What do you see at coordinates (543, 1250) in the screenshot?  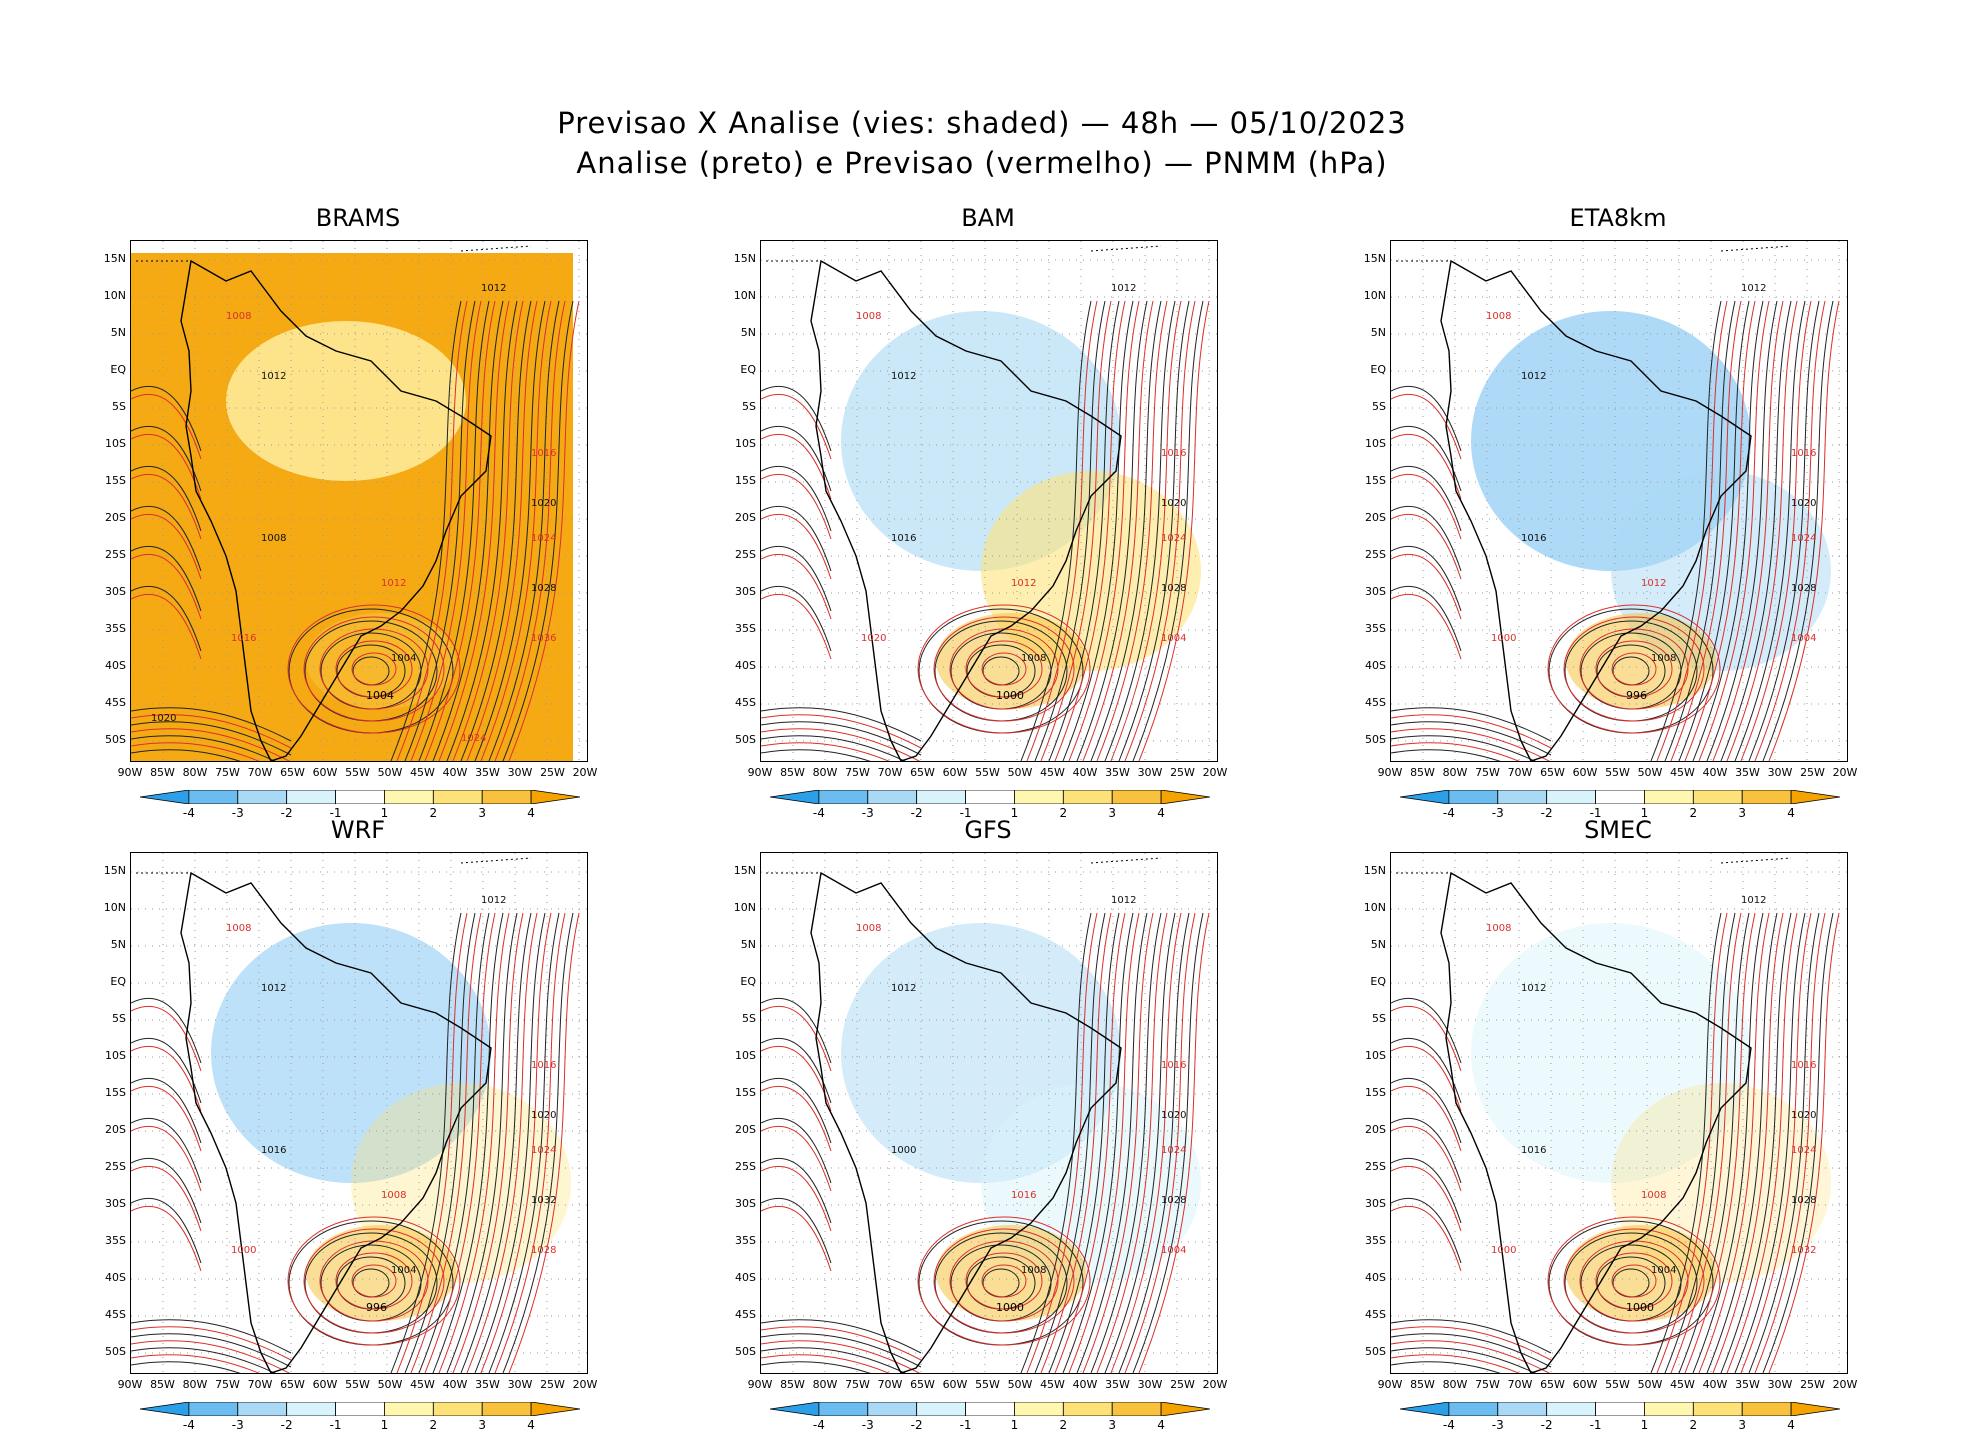 I see `isobar-label: 1028` at bounding box center [543, 1250].